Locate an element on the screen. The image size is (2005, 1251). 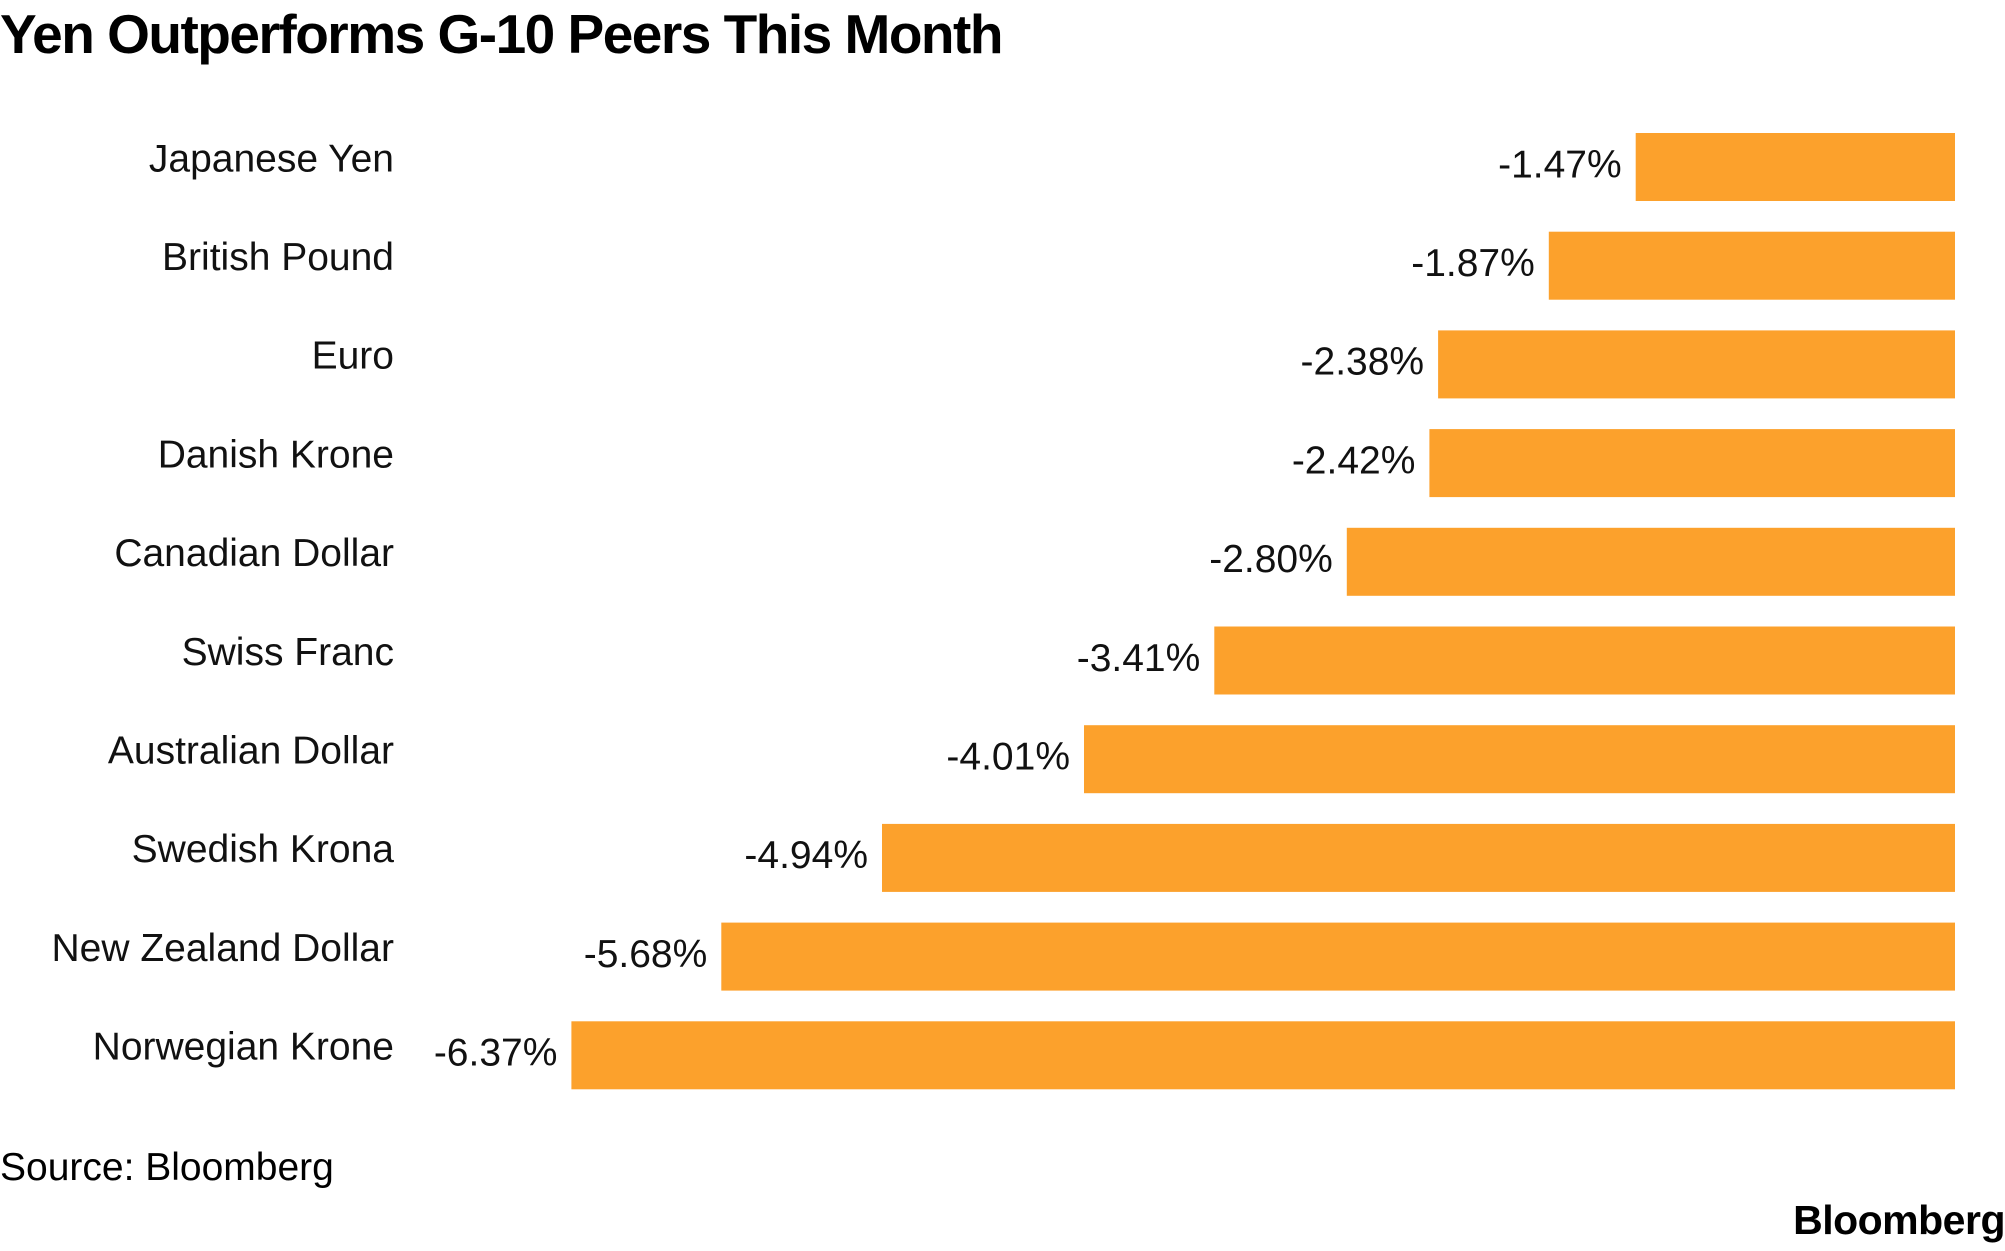
chart-title: Yen Outperforms G-10 Peers This Month is located at coordinates (501, 34).